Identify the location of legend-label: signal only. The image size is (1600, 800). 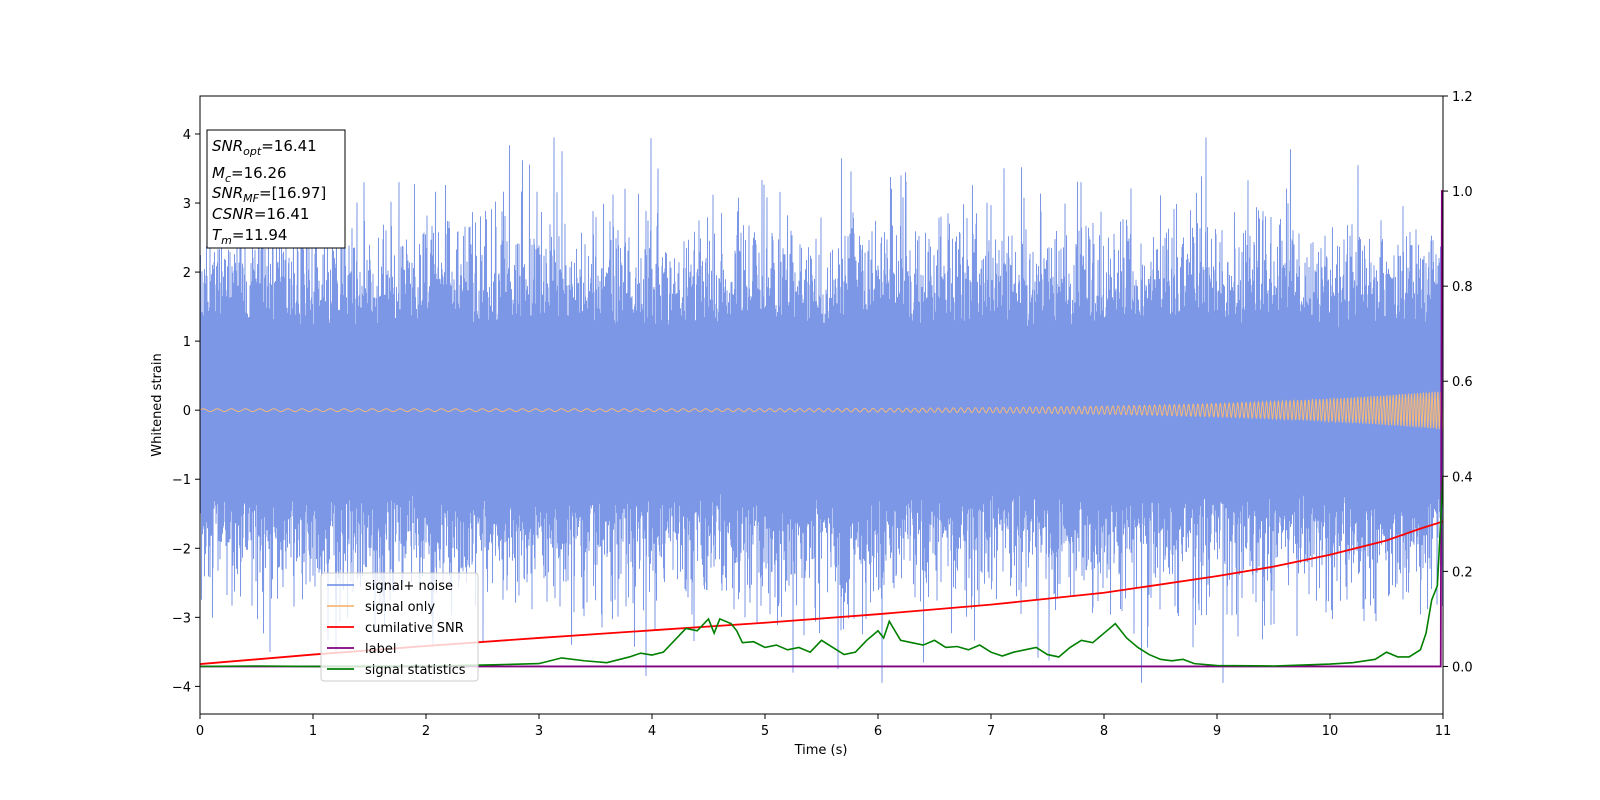
(400, 607).